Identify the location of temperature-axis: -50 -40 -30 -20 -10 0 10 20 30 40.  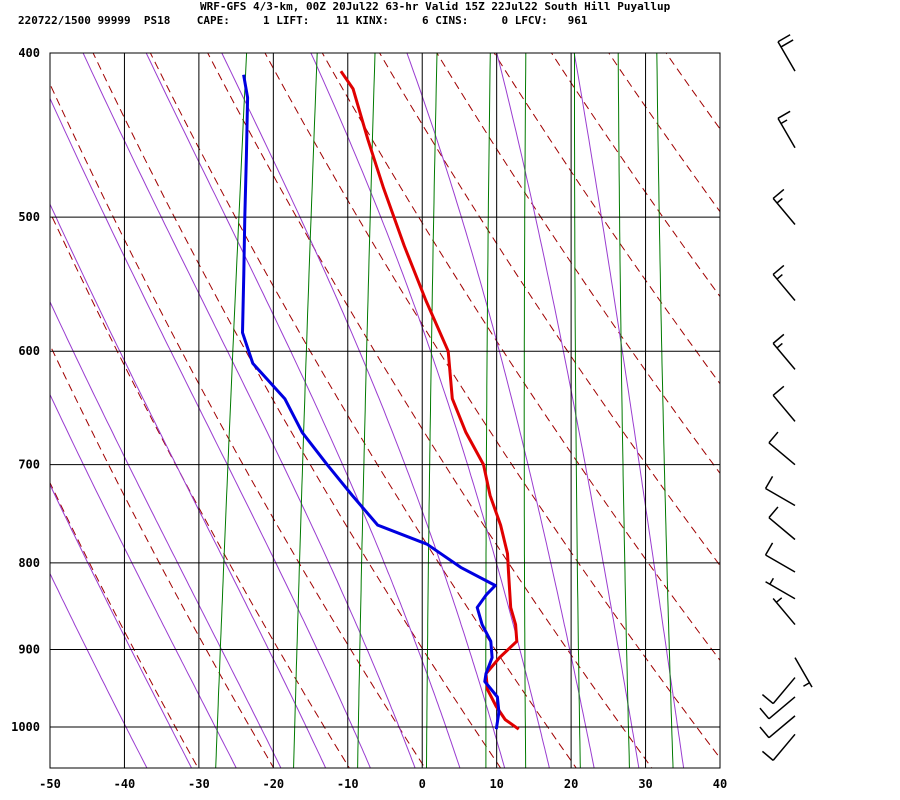
(383, 784).